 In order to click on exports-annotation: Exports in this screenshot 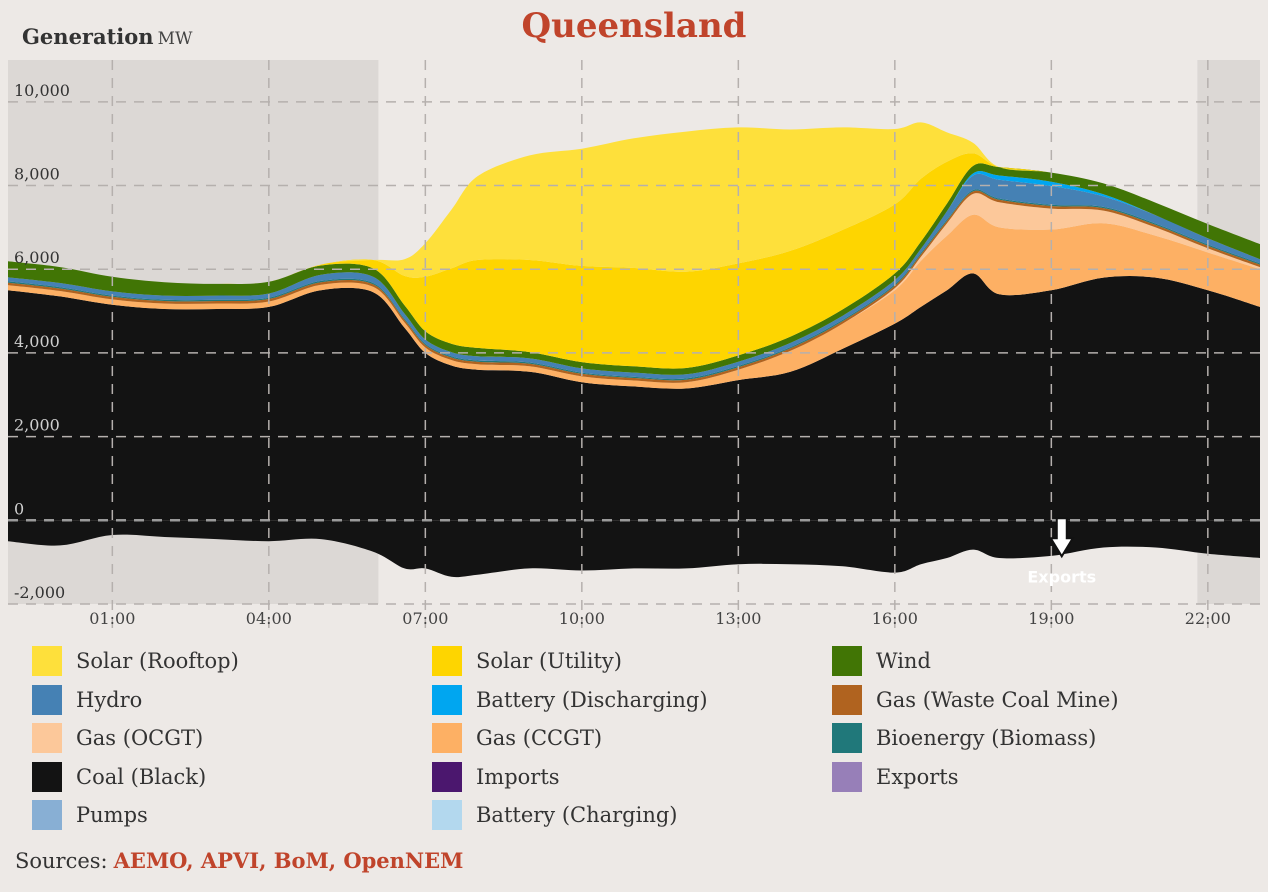, I will do `click(1061, 551)`.